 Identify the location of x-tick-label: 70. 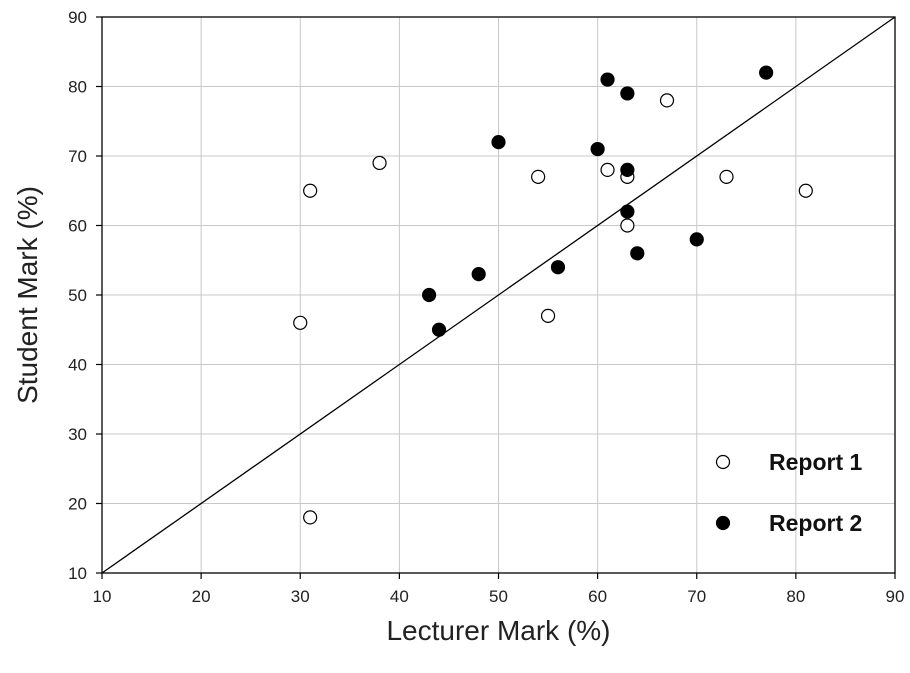
(696, 596).